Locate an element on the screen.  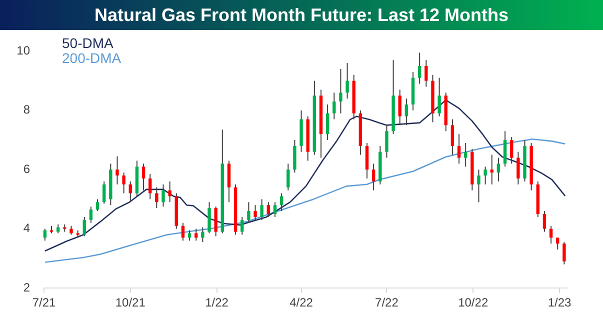
text: 50-DMA is located at coordinates (88, 43).